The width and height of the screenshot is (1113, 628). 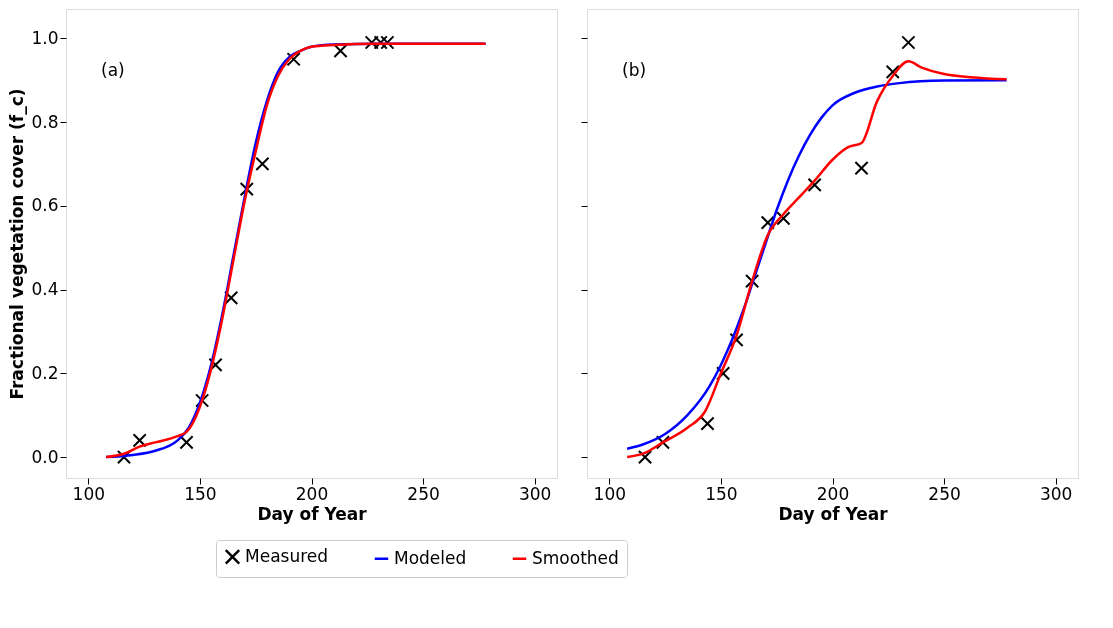 I want to click on y-axis-title: Fractional vegetation cover (f_c), so click(x=17, y=244).